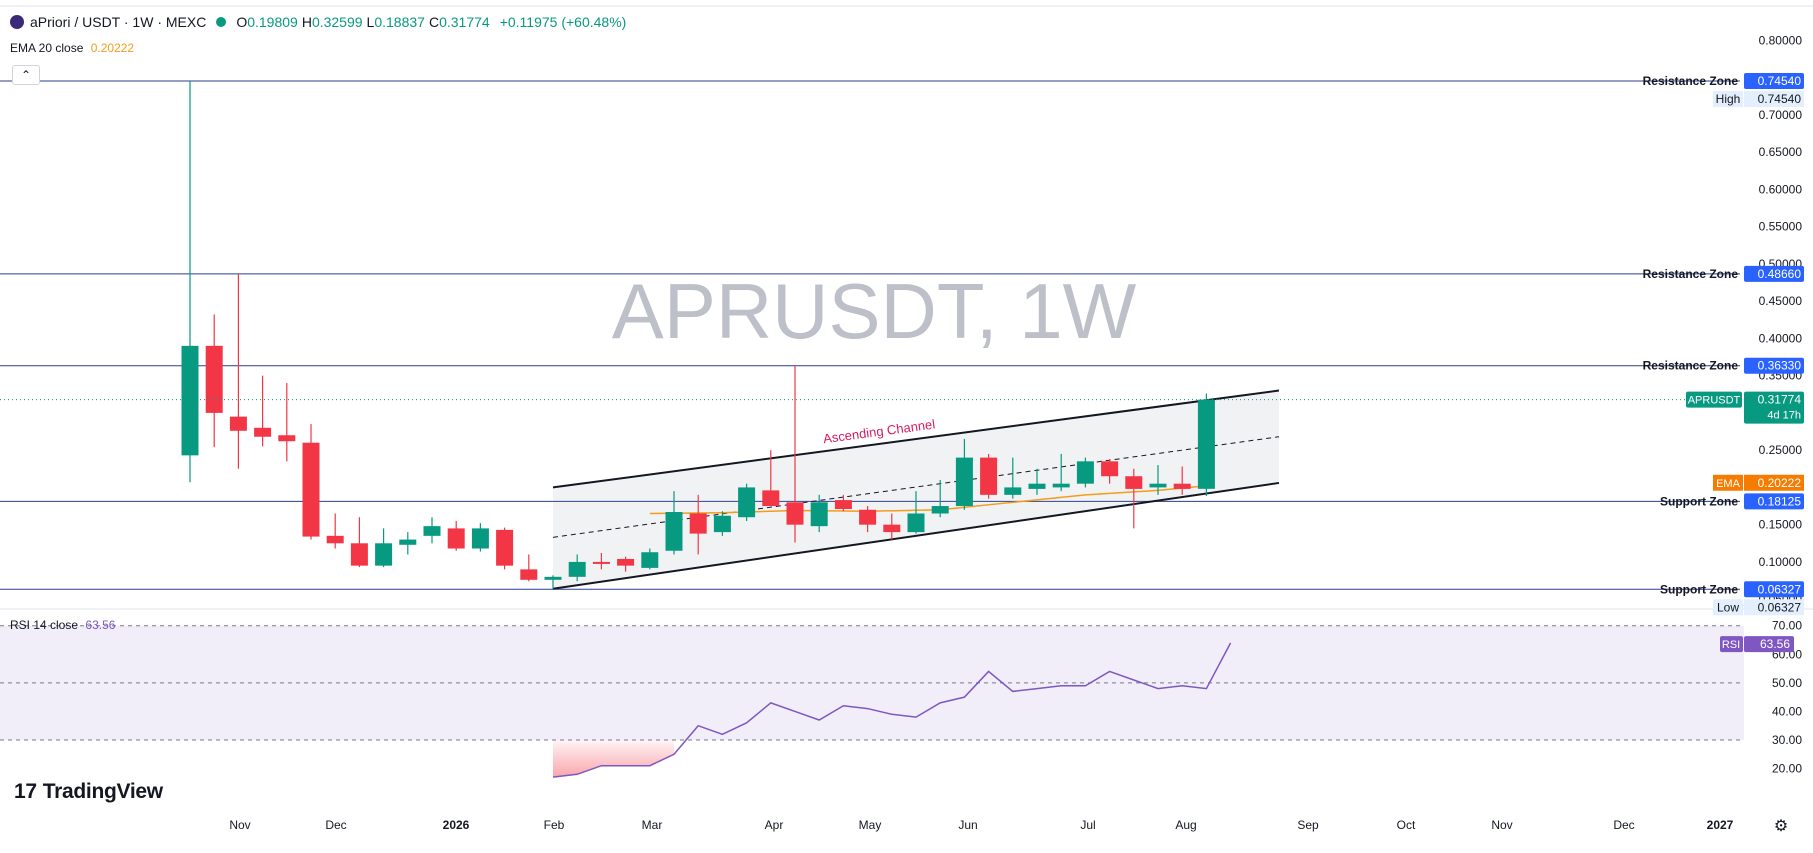 Image resolution: width=1813 pixels, height=853 pixels. I want to click on price-tick-label: 0.55000, so click(1781, 227).